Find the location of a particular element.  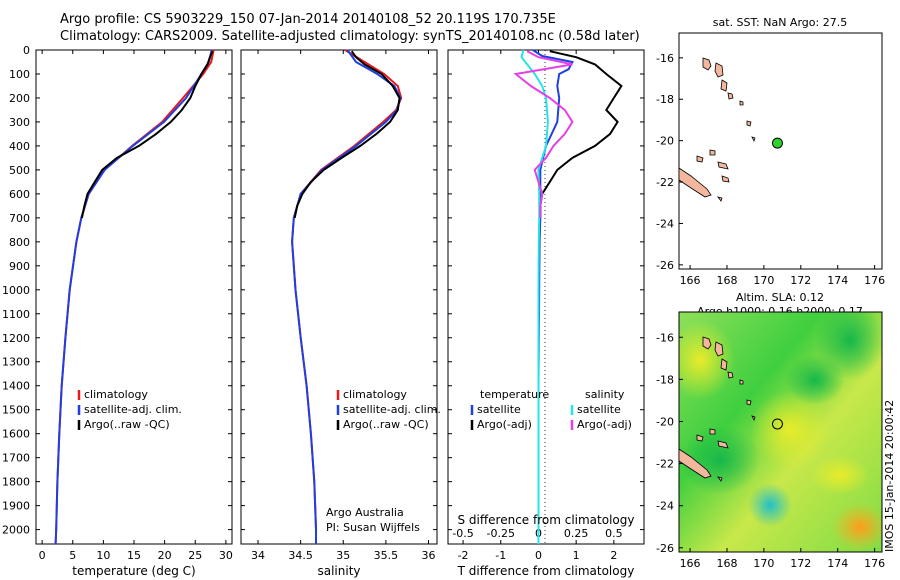

map-y-tick-label: -22 is located at coordinates (665, 464).